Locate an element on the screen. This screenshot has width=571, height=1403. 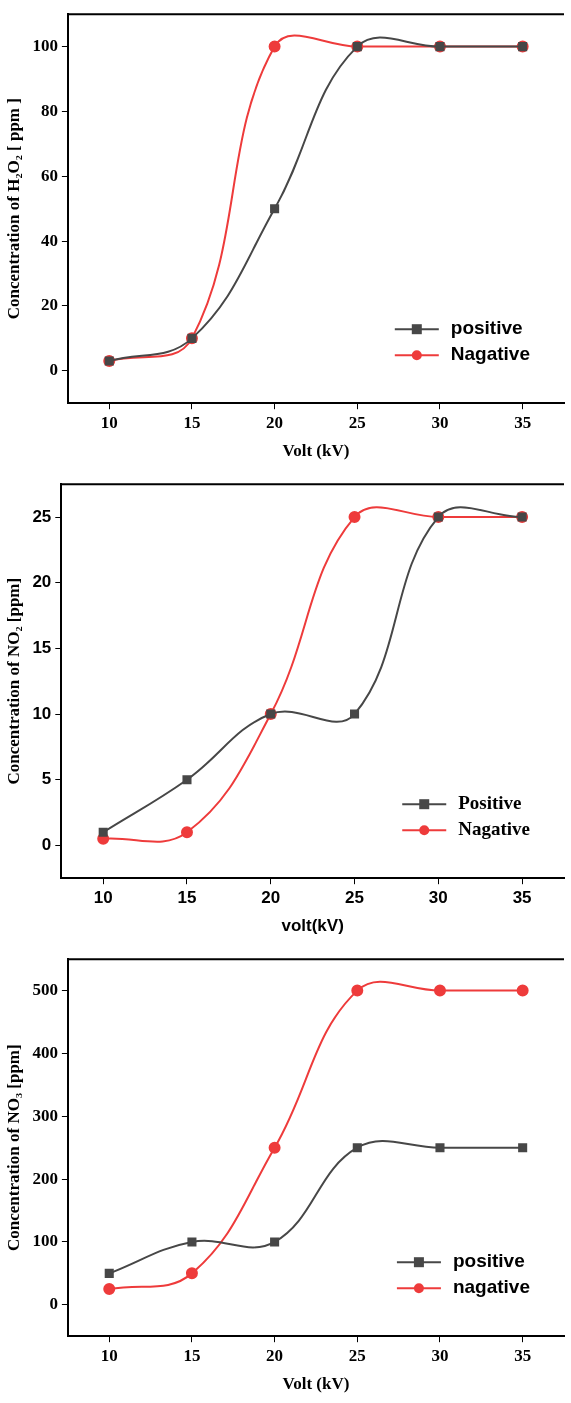
y-tick-label: 400 is located at coordinates (45, 1052).